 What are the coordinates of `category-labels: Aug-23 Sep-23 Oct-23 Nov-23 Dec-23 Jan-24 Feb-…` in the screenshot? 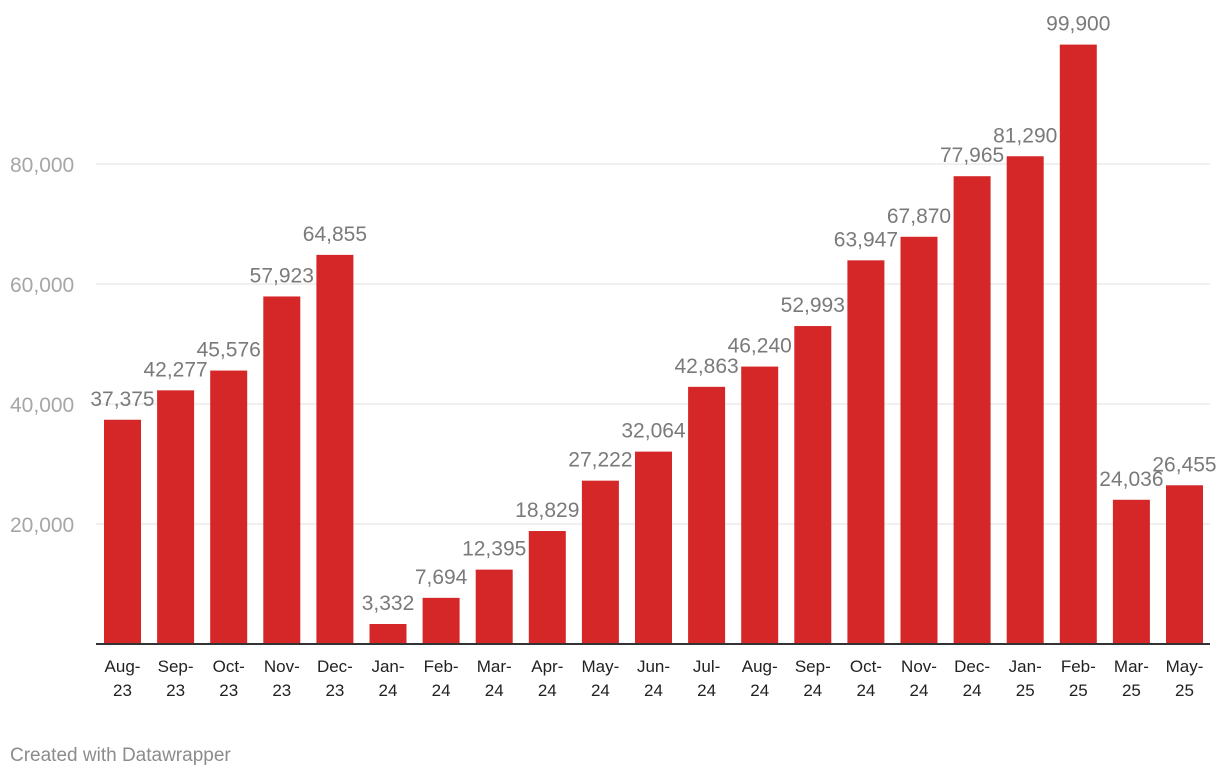 It's located at (654, 678).